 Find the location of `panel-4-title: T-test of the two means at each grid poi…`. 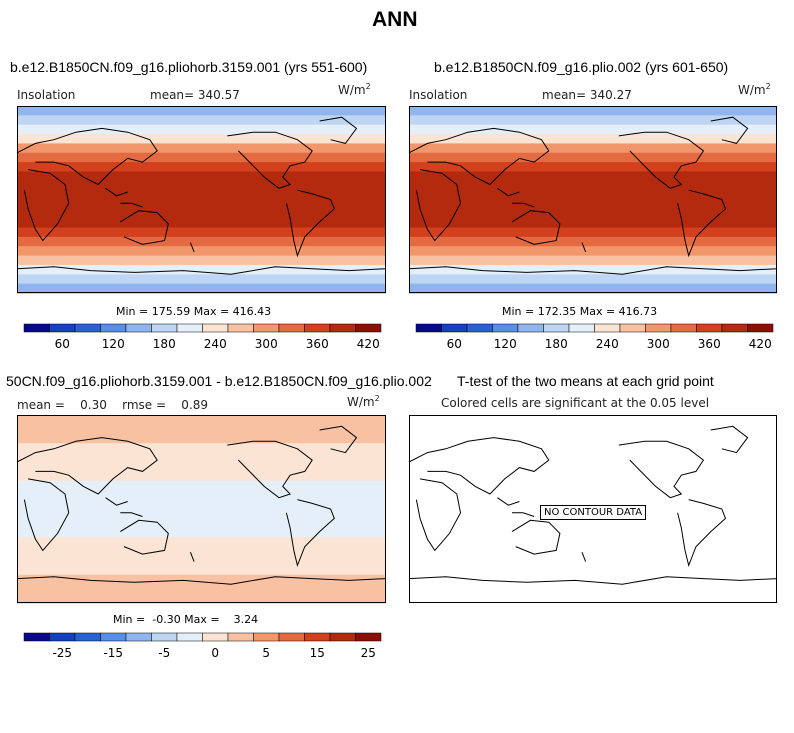

panel-4-title: T-test of the two means at each grid poi… is located at coordinates (585, 381).